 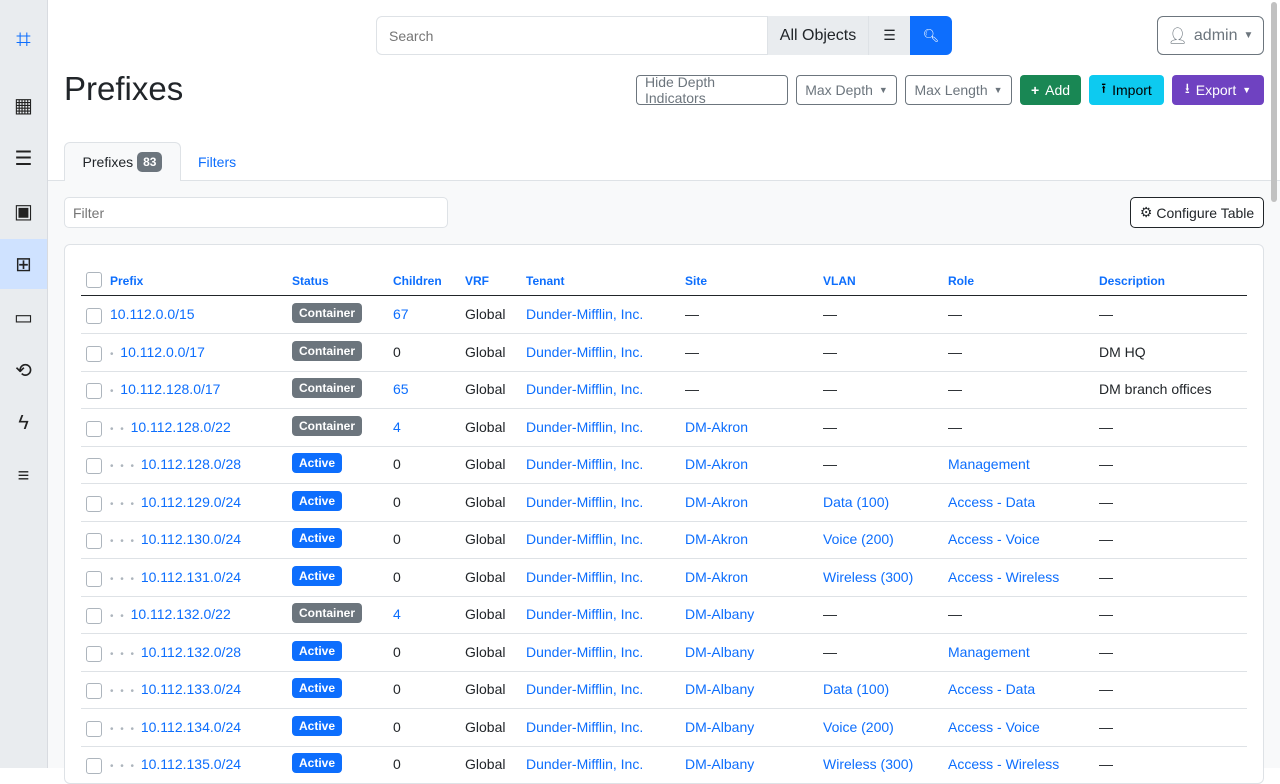 What do you see at coordinates (1050, 90) in the screenshot?
I see `add-button: + Add` at bounding box center [1050, 90].